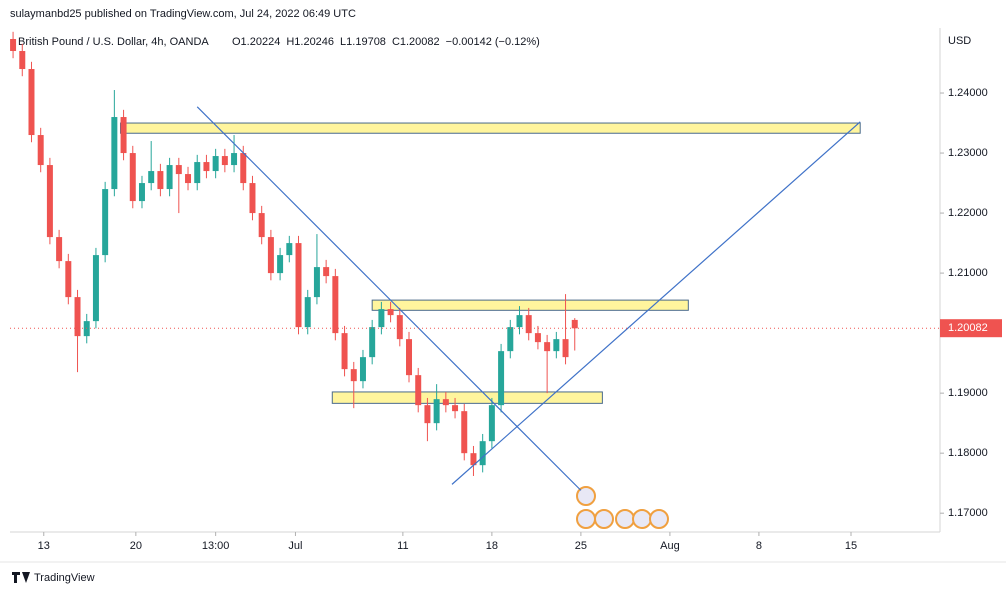 This screenshot has width=1006, height=594. Describe the element at coordinates (968, 393) in the screenshot. I see `y-tick-label: 1.19000` at that location.